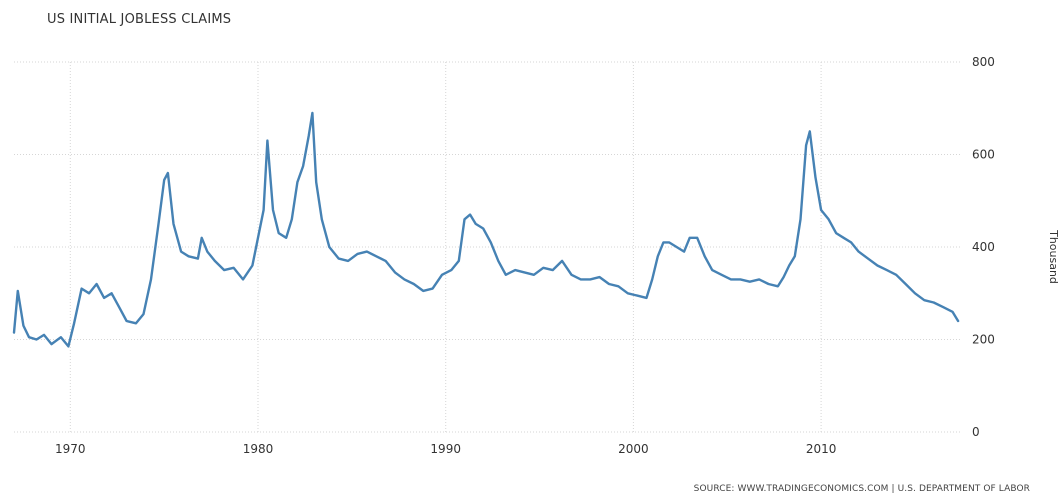 Image resolution: width=1063 pixels, height=500 pixels. I want to click on y-tick-label: 600, so click(983, 155).